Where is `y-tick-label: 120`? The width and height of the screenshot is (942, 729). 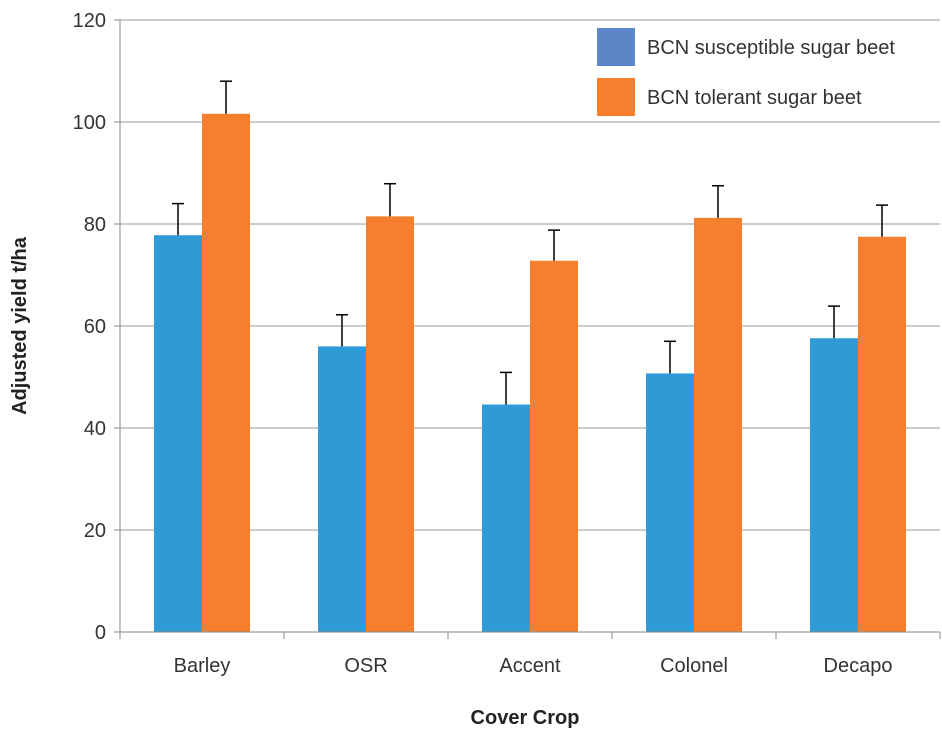 y-tick-label: 120 is located at coordinates (89, 21).